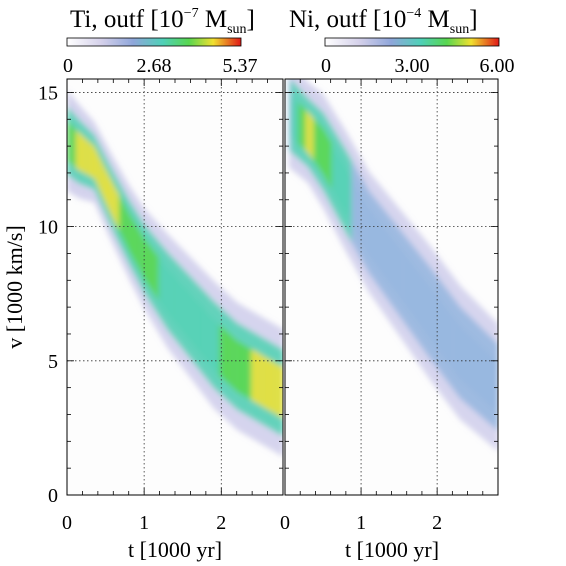  What do you see at coordinates (437, 523) in the screenshot?
I see `ni-x-tick-label: 2` at bounding box center [437, 523].